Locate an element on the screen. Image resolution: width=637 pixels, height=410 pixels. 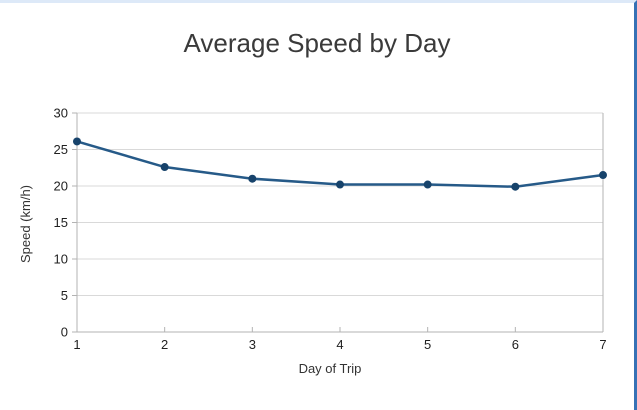
y-tick-label: 10 is located at coordinates (61, 259).